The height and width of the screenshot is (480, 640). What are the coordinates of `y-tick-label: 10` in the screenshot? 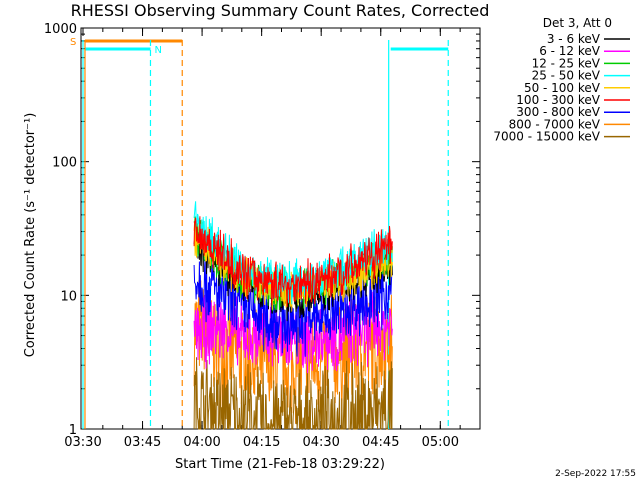 It's located at (68, 296).